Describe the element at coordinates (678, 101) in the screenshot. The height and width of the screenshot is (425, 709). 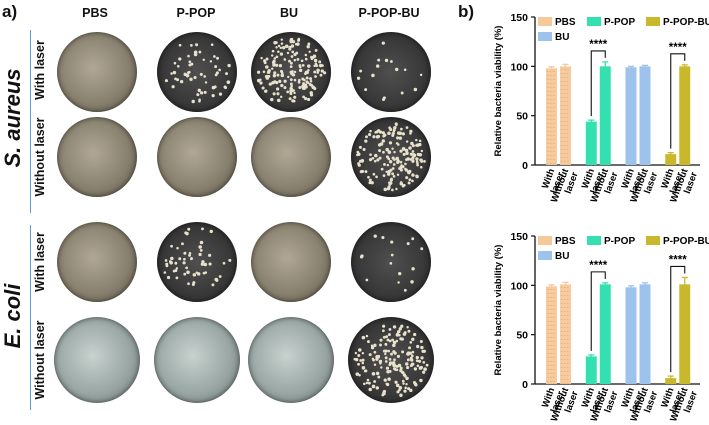
I see `significance-bracket` at that location.